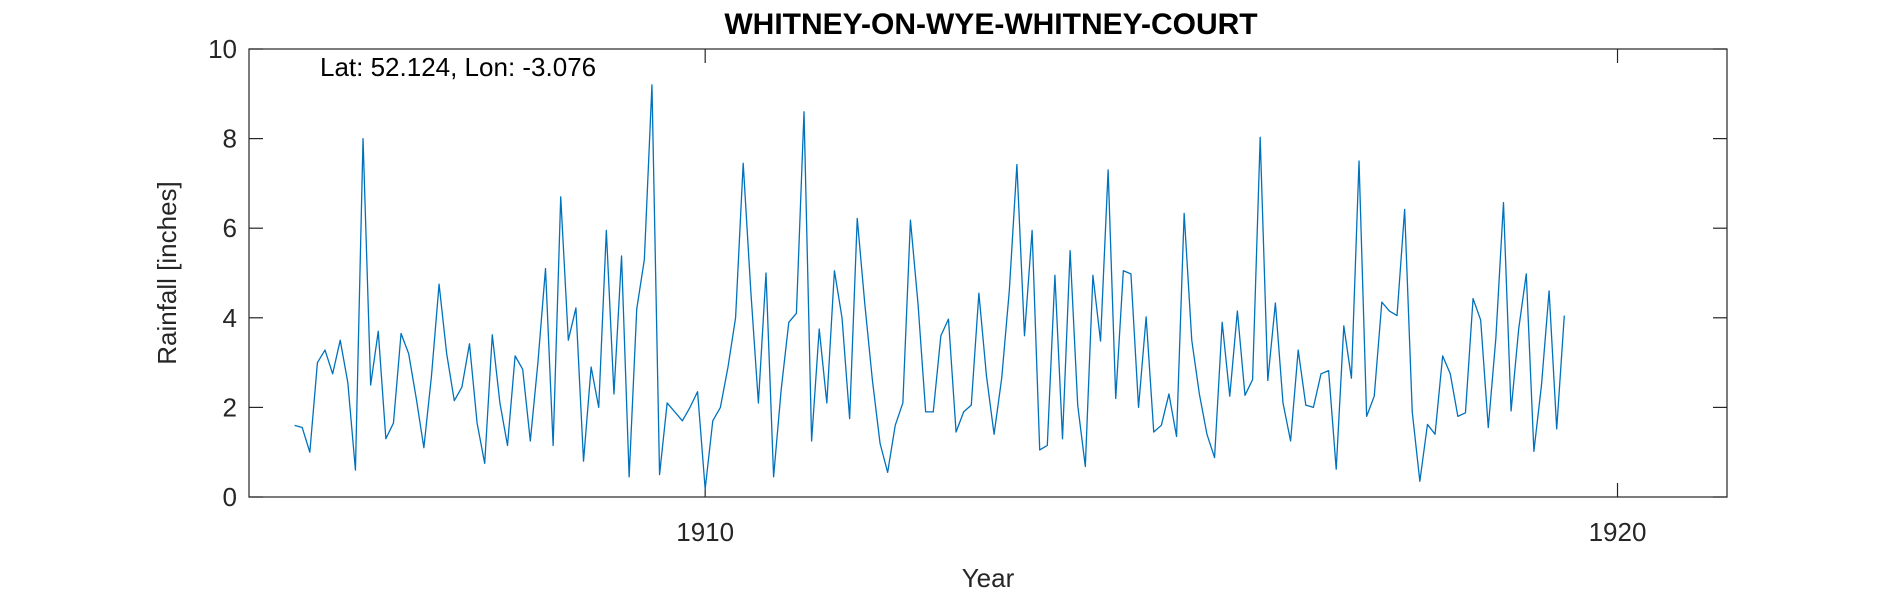 The width and height of the screenshot is (1890, 591). I want to click on y-tick-label: 0, so click(230, 497).